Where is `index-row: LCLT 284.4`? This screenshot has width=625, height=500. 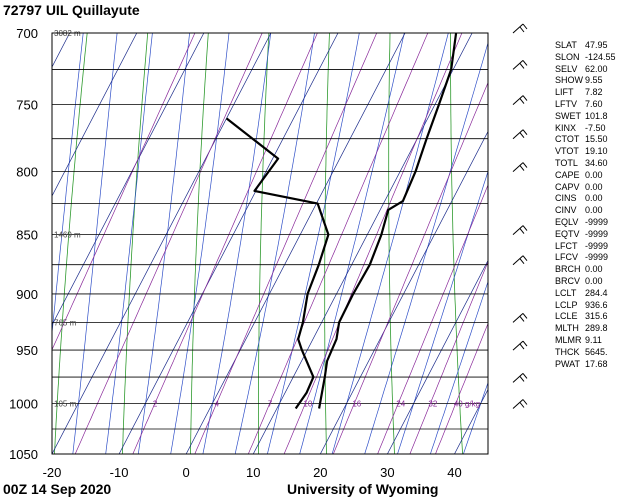 index-row: LCLT 284.4 is located at coordinates (585, 294).